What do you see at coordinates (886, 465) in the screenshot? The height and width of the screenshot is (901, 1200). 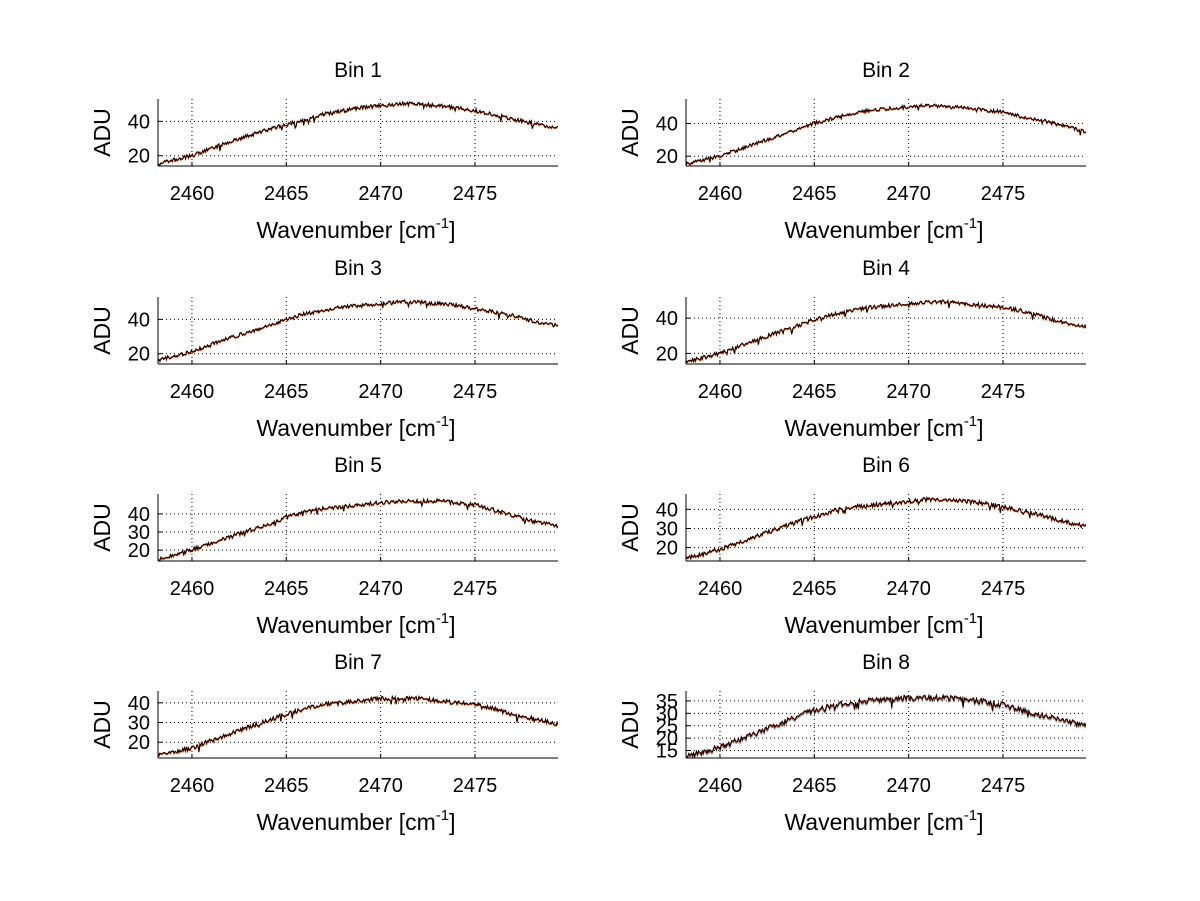 I see `subplot-title: Bin 6` at bounding box center [886, 465].